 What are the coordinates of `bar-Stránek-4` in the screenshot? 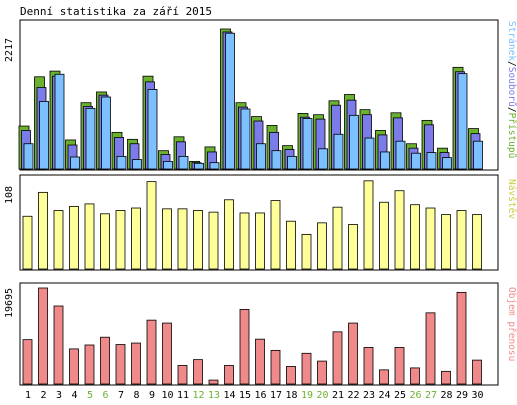 It's located at (75, 163).